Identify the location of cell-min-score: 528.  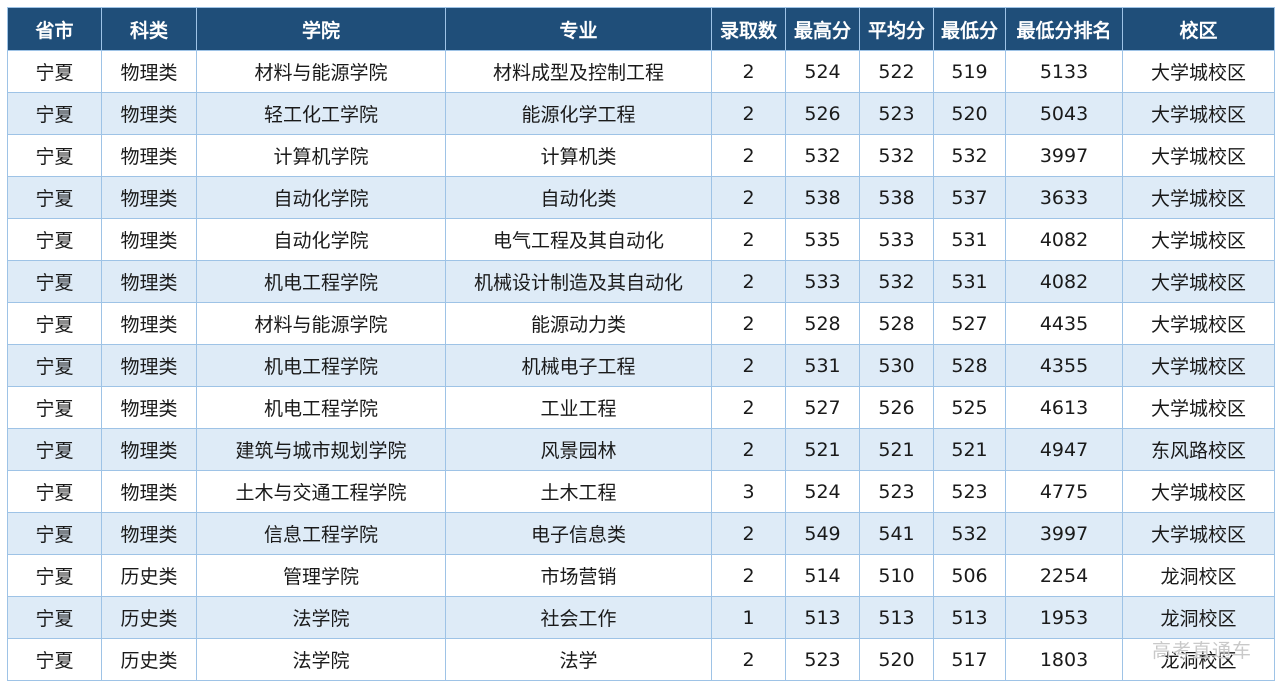
(969, 365).